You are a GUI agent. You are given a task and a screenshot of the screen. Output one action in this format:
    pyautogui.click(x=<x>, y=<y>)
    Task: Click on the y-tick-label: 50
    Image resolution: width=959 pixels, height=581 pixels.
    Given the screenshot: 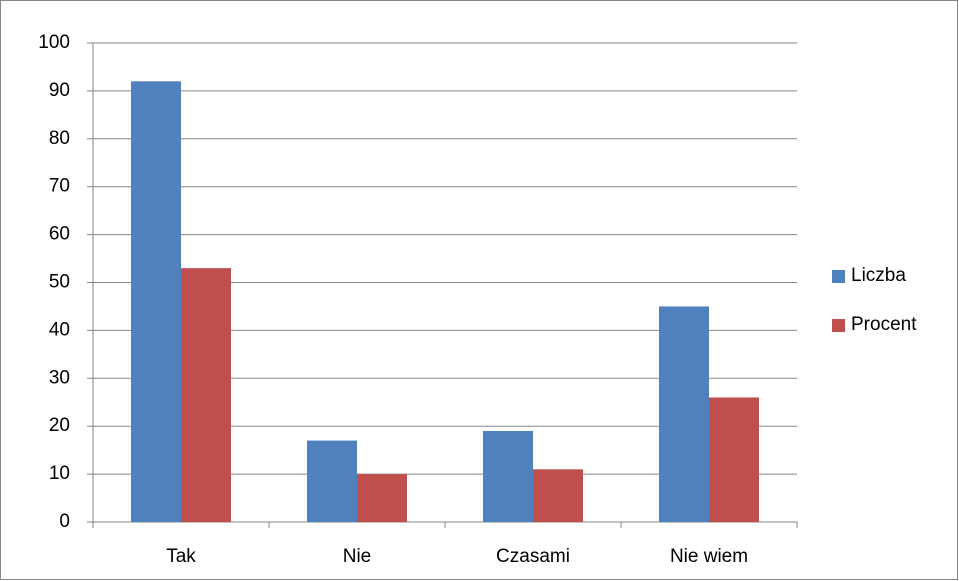 What is the action you would take?
    pyautogui.click(x=59, y=282)
    